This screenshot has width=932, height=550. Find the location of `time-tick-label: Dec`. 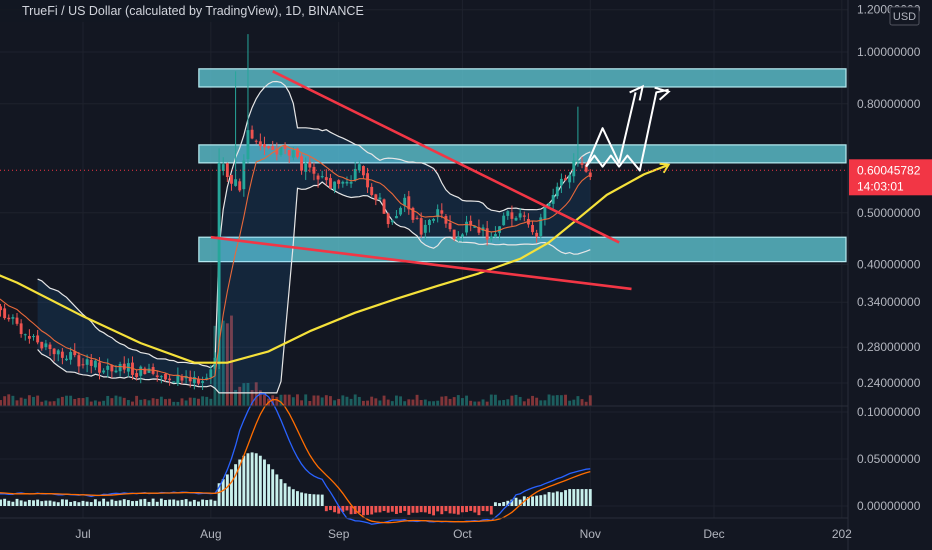

time-tick-label: Dec is located at coordinates (713, 534).